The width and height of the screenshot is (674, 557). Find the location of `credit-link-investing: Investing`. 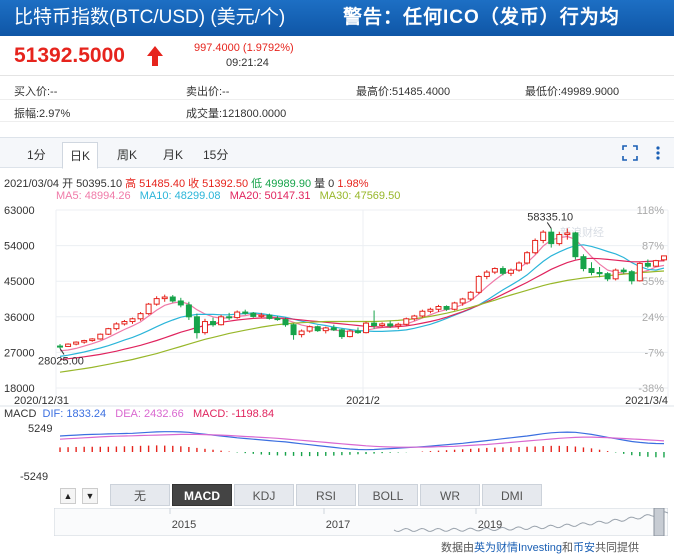

credit-link-investing: Investing is located at coordinates (540, 548).